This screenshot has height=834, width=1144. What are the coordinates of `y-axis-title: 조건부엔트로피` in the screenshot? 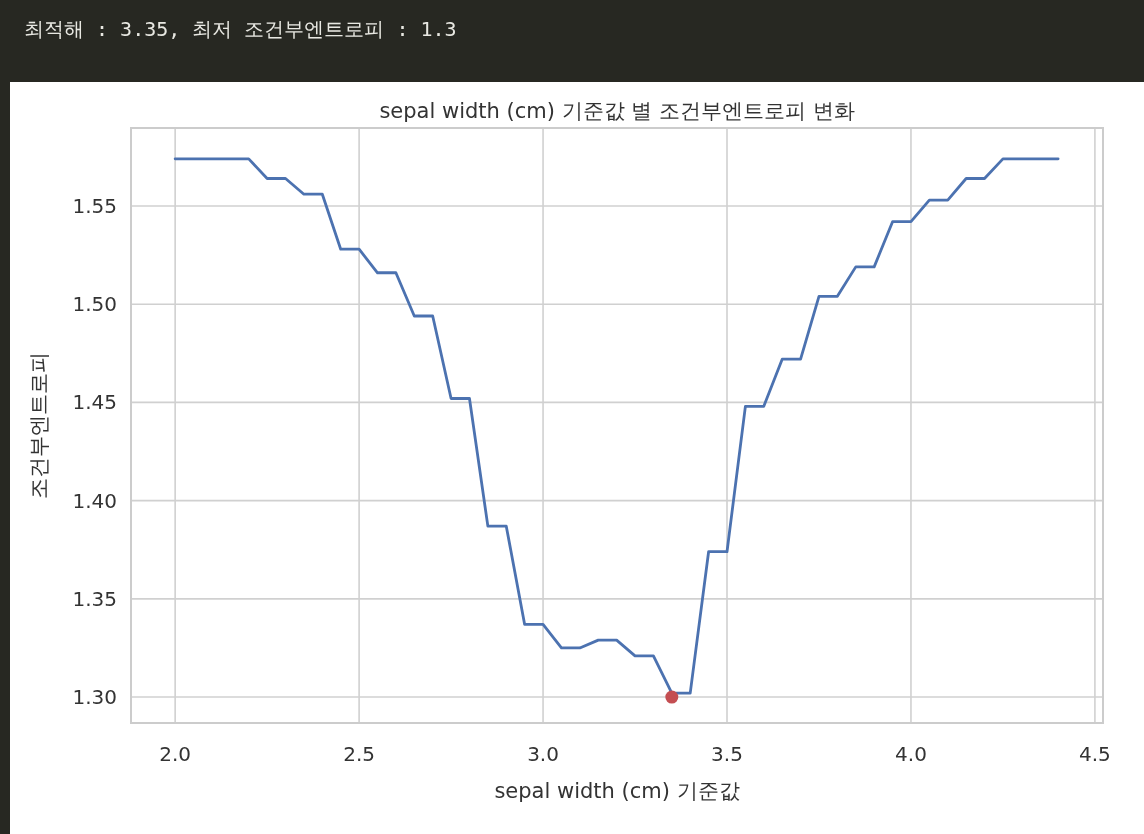 It's located at (39, 425).